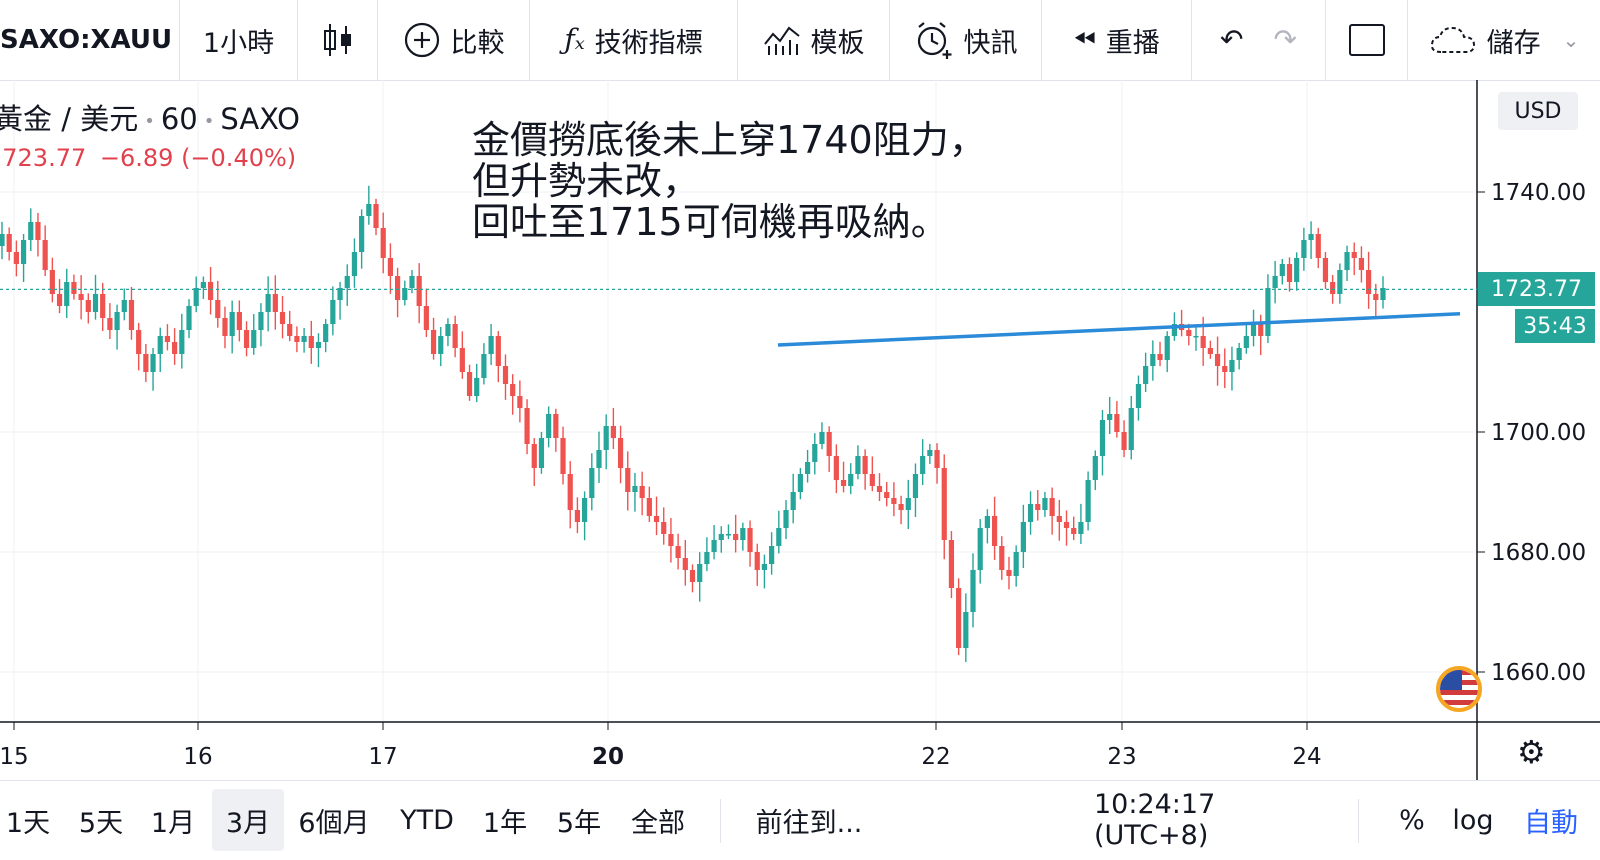 Image resolution: width=1600 pixels, height=860 pixels. Describe the element at coordinates (966, 40) in the screenshot. I see `alerts-button: 快訊` at that location.